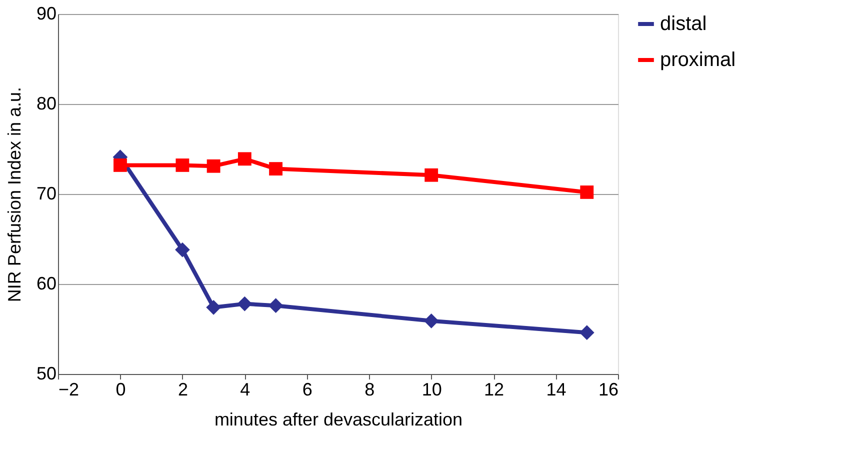  Describe the element at coordinates (46, 14) in the screenshot. I see `y-tick-label: 90` at that location.